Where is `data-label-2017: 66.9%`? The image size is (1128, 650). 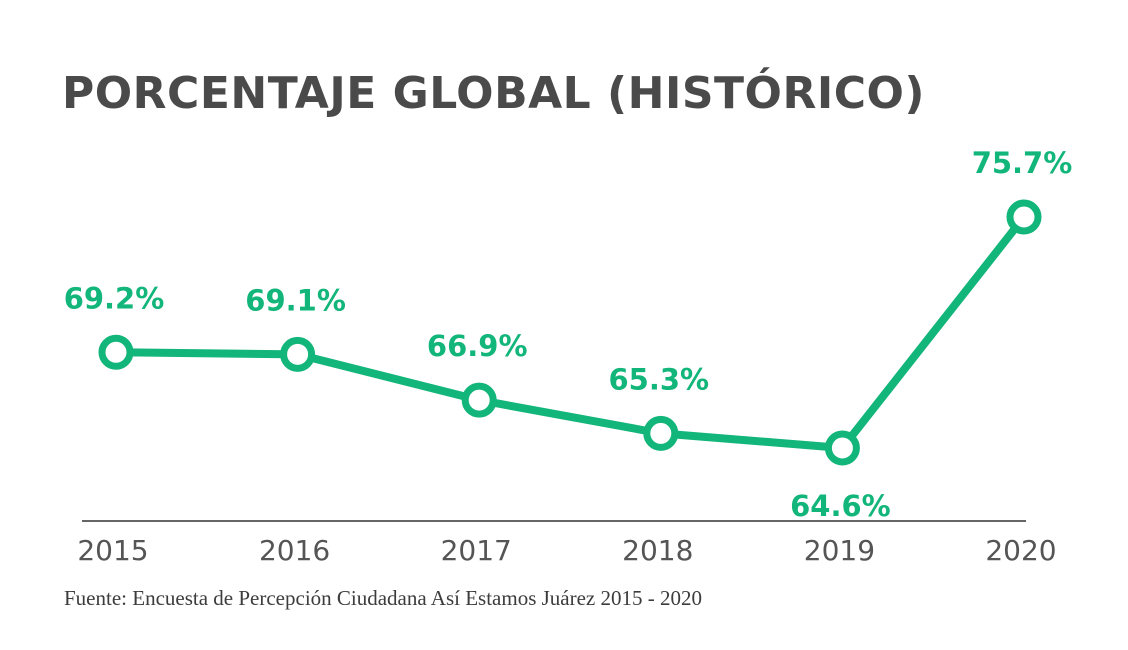
data-label-2017: 66.9% is located at coordinates (477, 346).